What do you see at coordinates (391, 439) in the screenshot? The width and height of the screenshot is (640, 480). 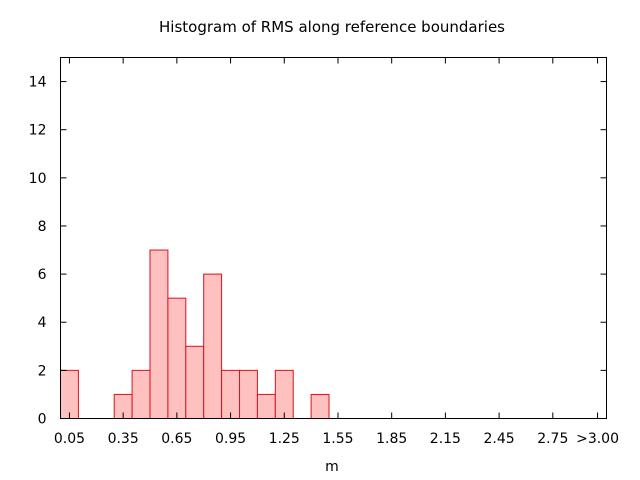 I see `x-tick-label: 1.85` at bounding box center [391, 439].